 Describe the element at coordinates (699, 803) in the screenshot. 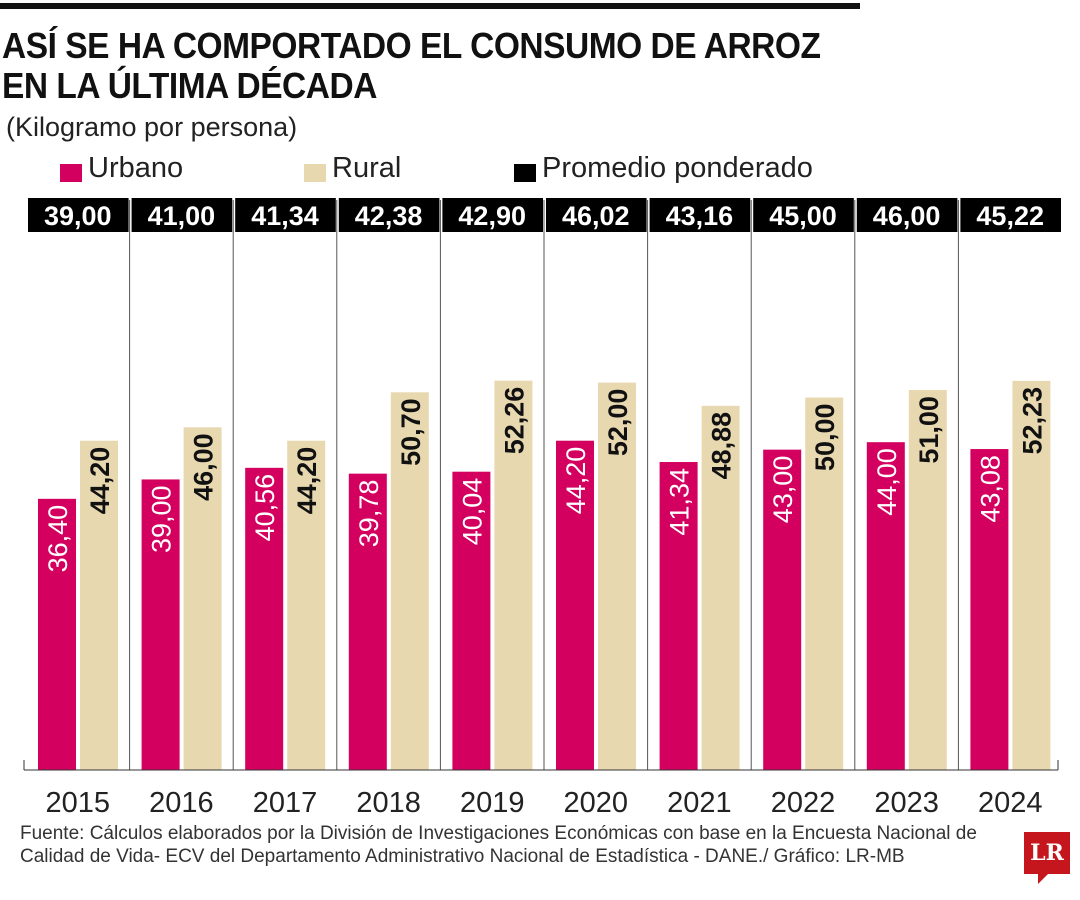

I see `x-tick-label: 2021` at that location.